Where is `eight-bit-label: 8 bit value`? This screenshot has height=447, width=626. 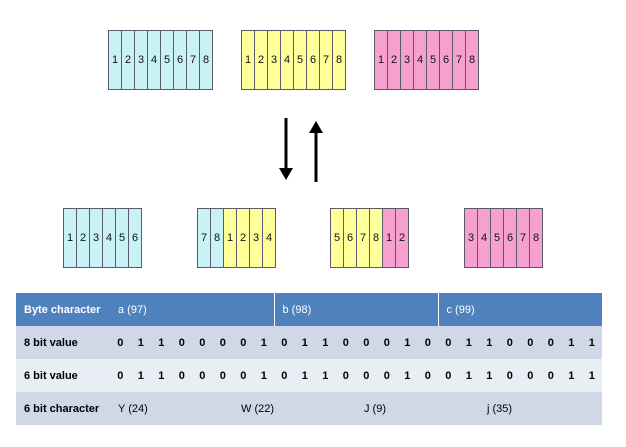
eight-bit-label: 8 bit value is located at coordinates (63, 342).